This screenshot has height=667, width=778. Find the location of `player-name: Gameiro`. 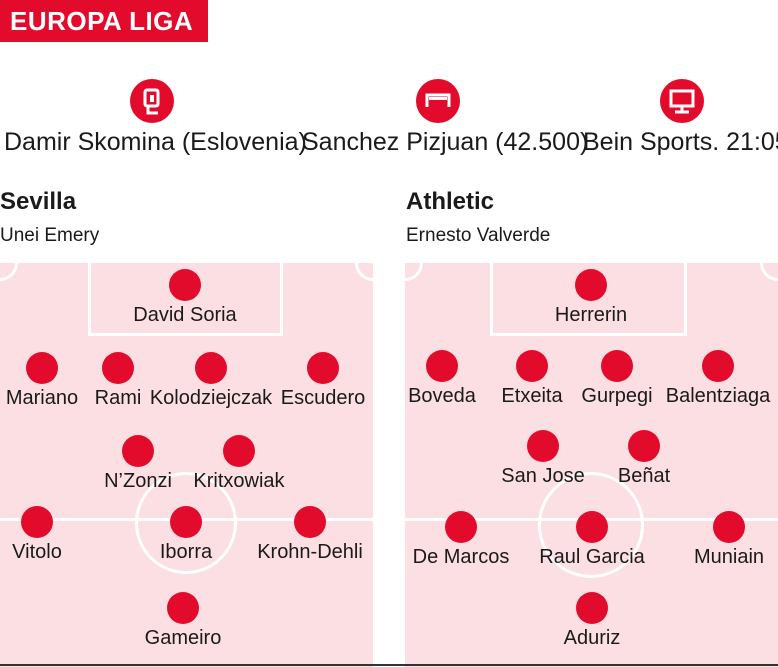

player-name: Gameiro is located at coordinates (183, 638).